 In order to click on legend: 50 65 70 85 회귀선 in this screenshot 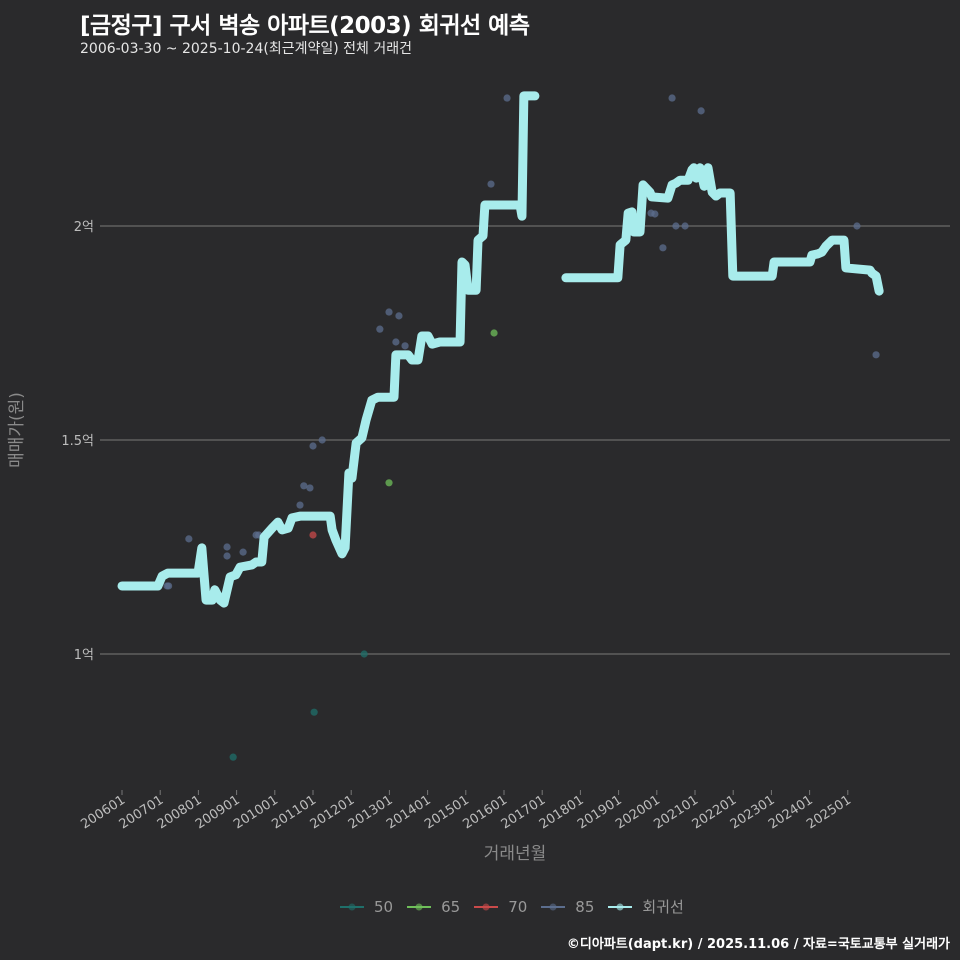, I will do `click(512, 906)`.